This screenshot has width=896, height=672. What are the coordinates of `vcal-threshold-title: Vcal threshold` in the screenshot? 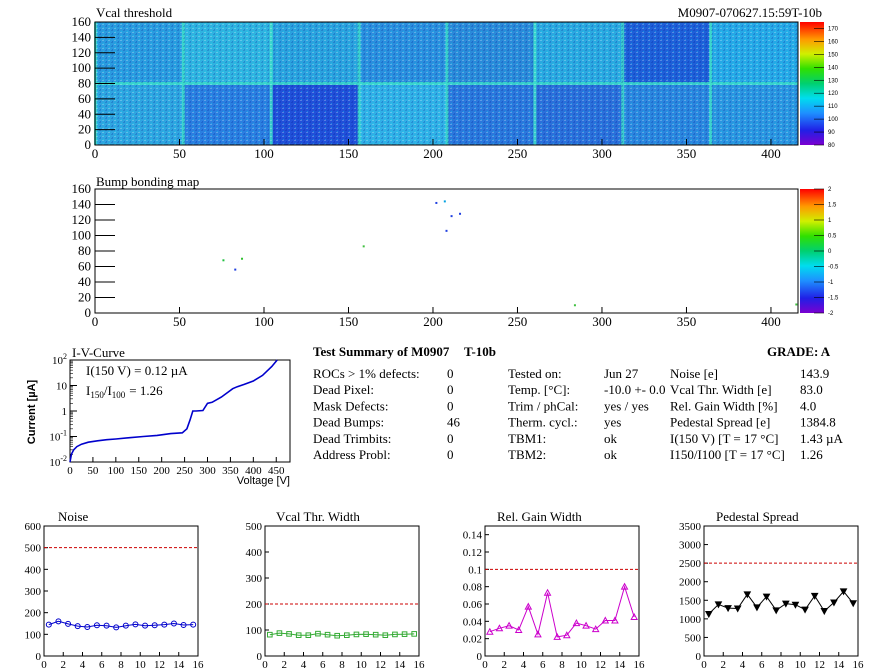 It's located at (134, 12).